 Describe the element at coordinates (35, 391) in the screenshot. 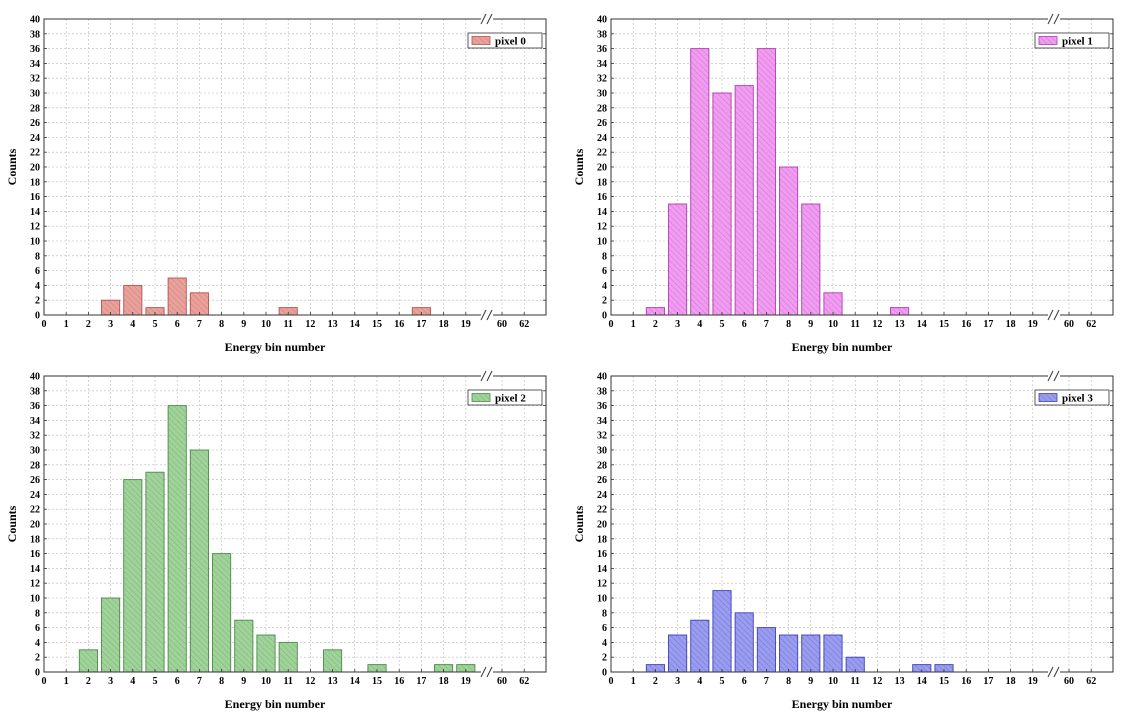

I see `y-tick-label: 38` at that location.